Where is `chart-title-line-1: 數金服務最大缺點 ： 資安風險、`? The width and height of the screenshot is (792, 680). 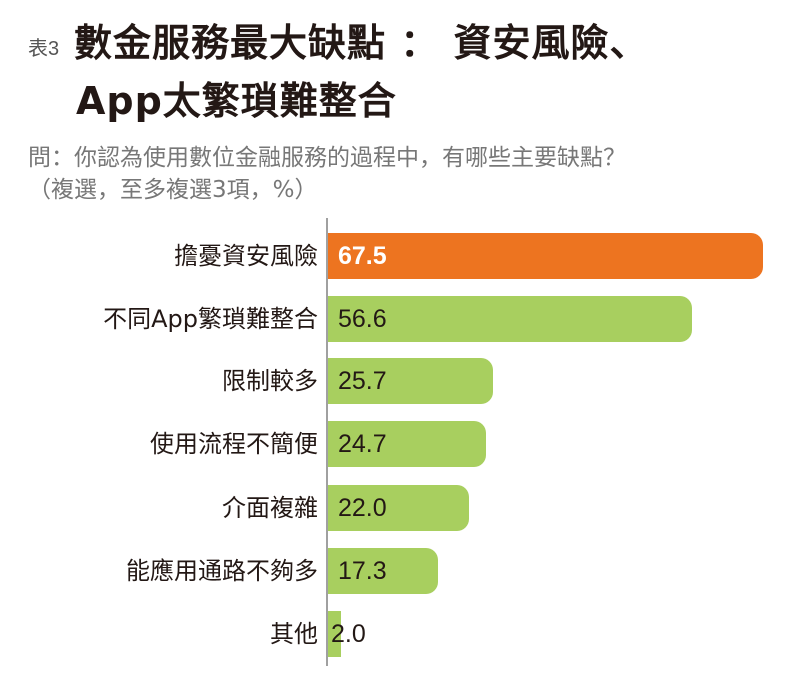 chart-title-line-1: 數金服務最大缺點 ： 資安風險、 is located at coordinates (361, 43).